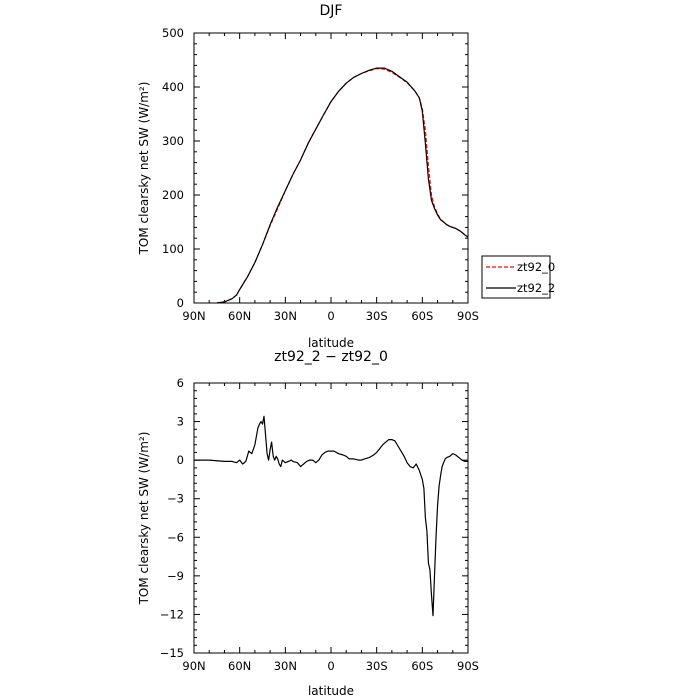  Describe the element at coordinates (331, 691) in the screenshot. I see `bottom-panel-xlabel: latitude` at that location.